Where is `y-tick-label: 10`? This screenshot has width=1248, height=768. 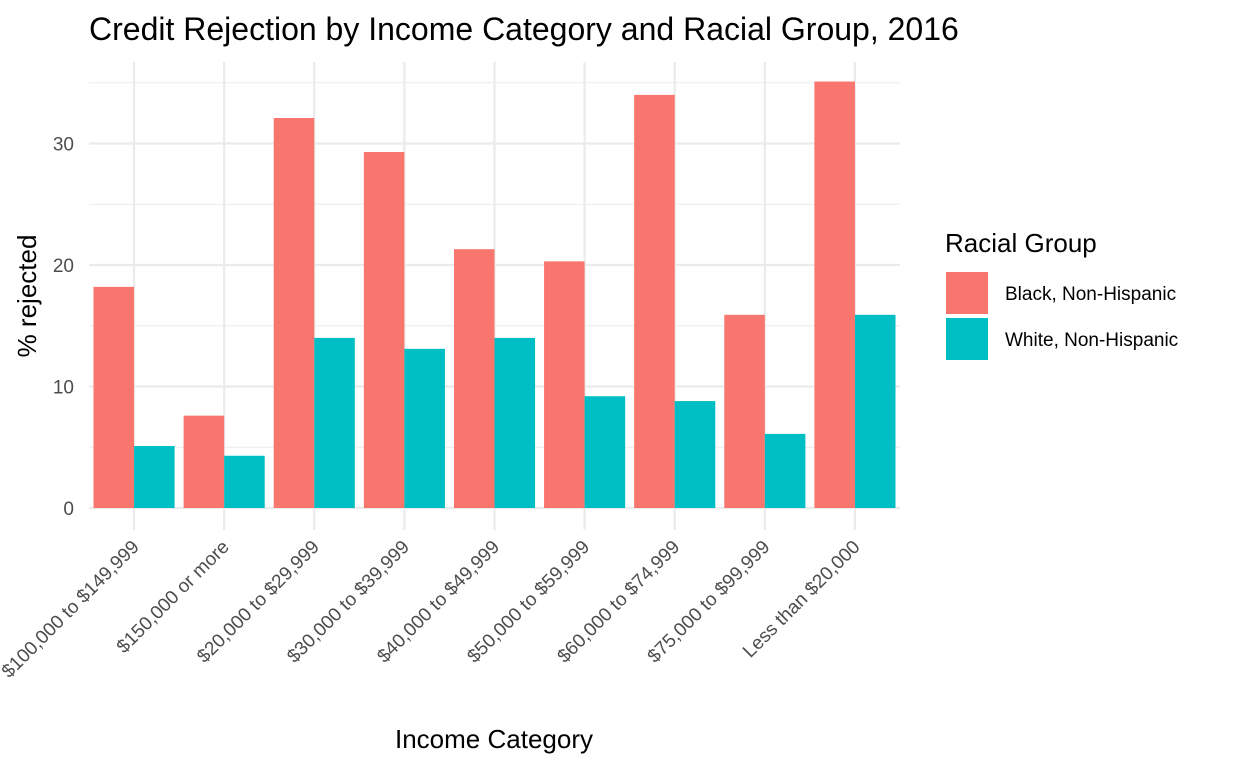 y-tick-label: 10 is located at coordinates (63, 388).